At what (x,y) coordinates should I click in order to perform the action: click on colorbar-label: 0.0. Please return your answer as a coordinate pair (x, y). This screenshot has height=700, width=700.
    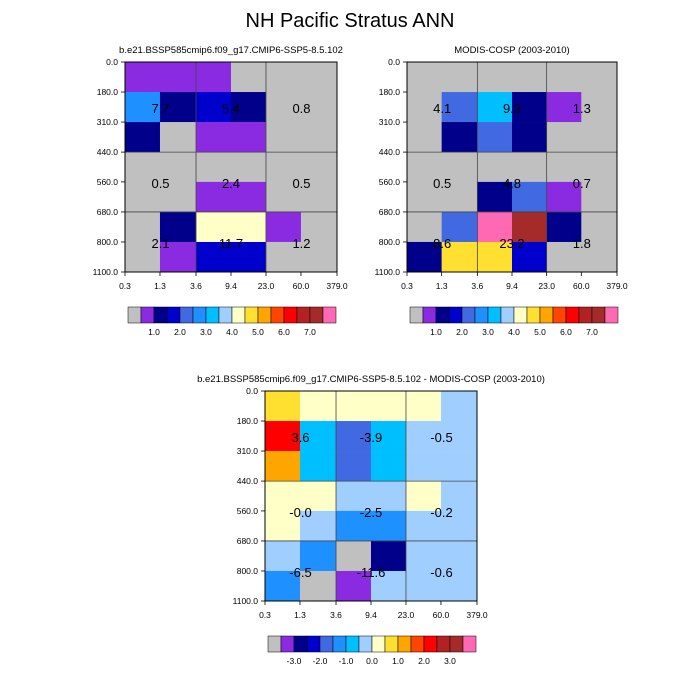
    Looking at the image, I should click on (372, 661).